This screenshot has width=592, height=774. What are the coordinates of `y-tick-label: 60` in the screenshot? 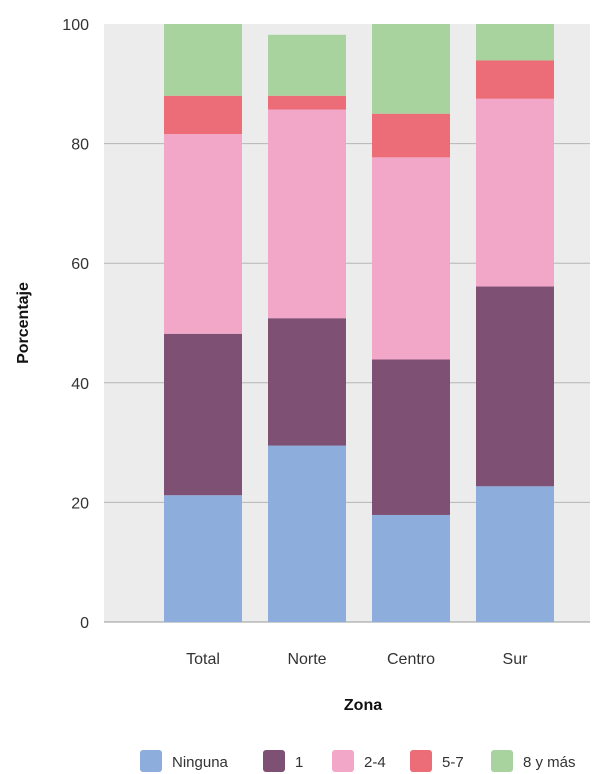 It's located at (80, 264).